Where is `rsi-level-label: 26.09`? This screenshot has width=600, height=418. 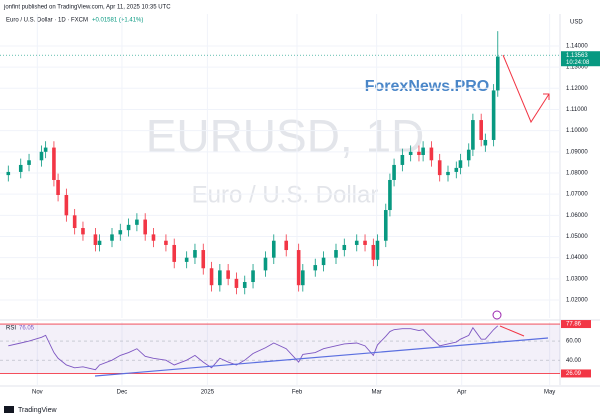
rsi-level-label: 26.09 is located at coordinates (574, 374).